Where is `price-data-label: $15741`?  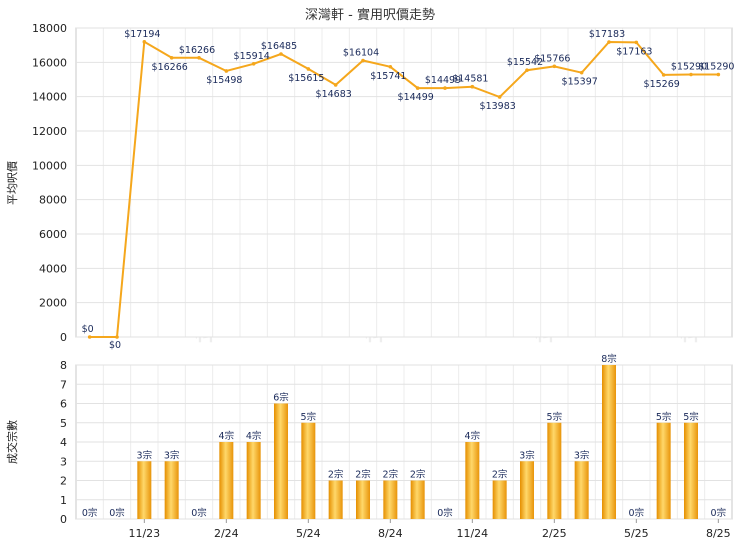
price-data-label: $15741 is located at coordinates (388, 76).